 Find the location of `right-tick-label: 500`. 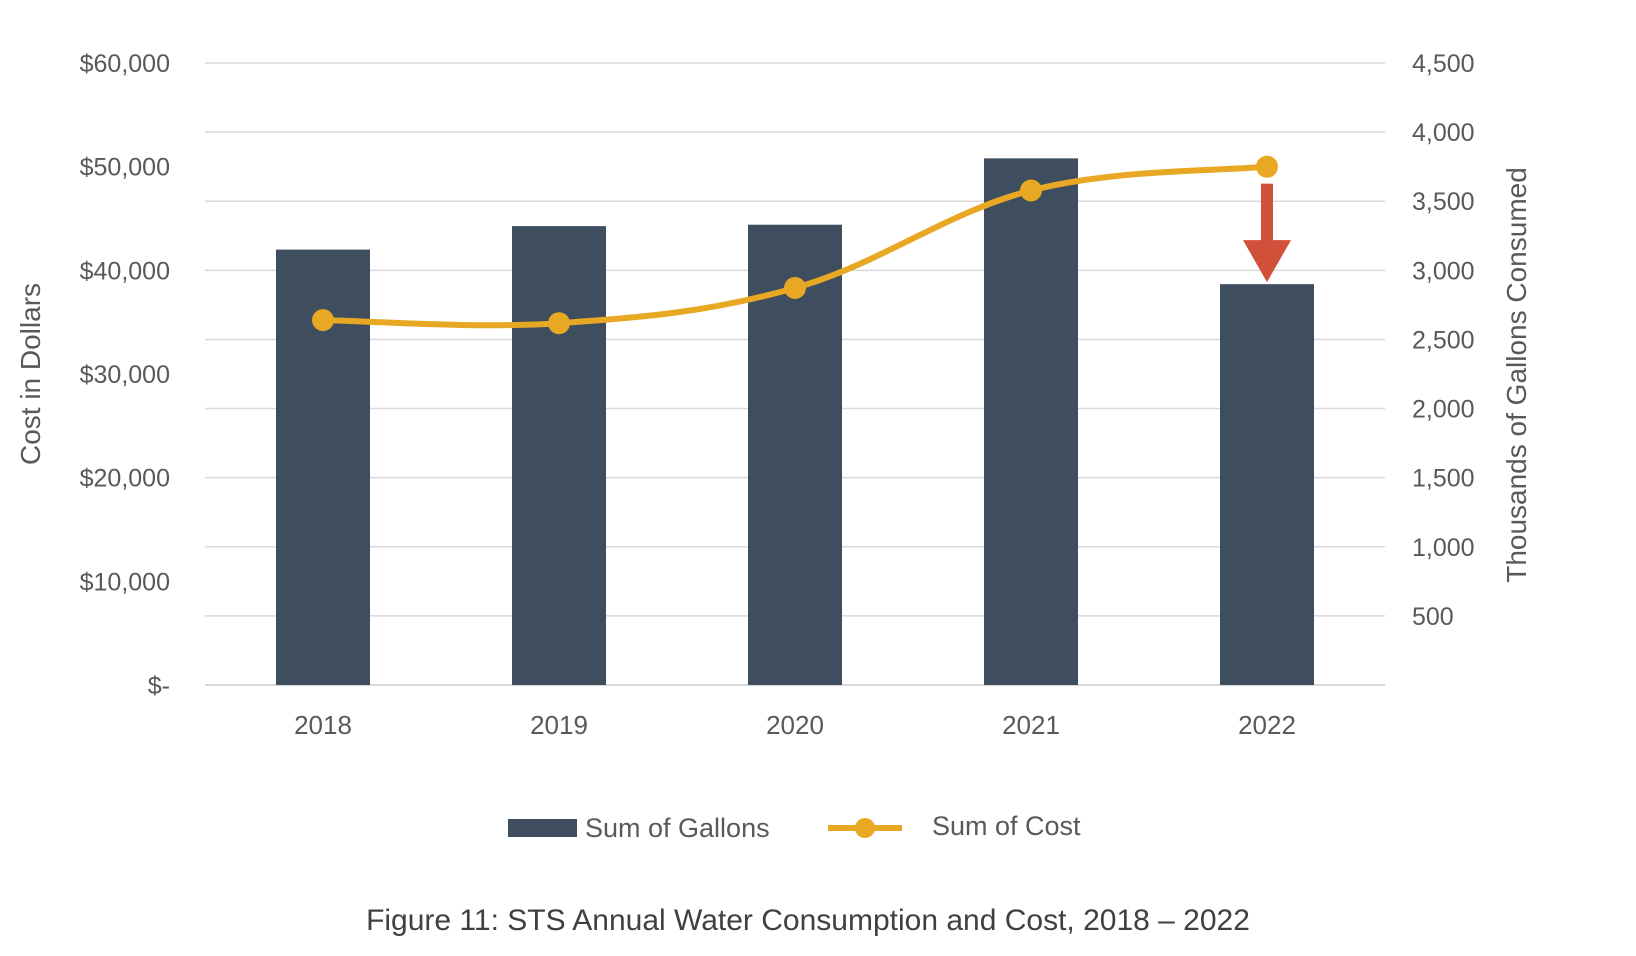

right-tick-label: 500 is located at coordinates (1433, 617).